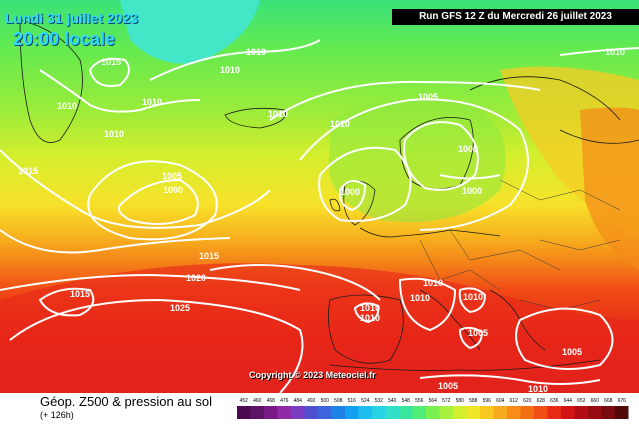  Describe the element at coordinates (379, 401) in the screenshot. I see `legend-tick: 532` at that location.